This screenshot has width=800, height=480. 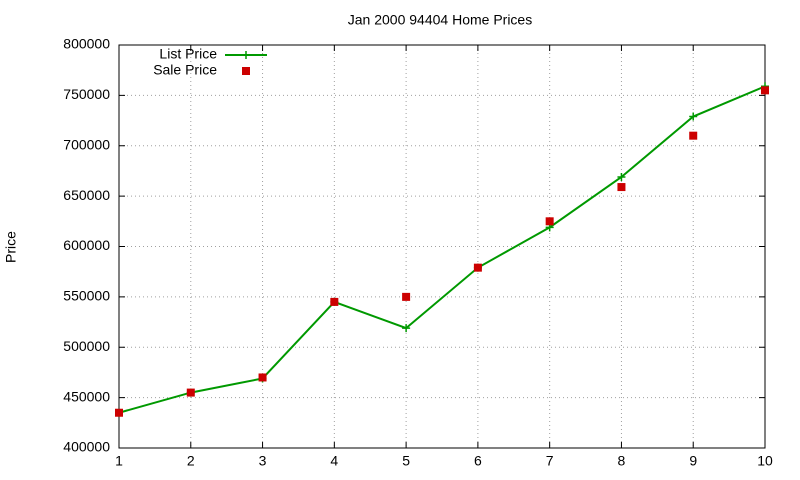 I want to click on x-tick-label: 7, so click(x=550, y=461).